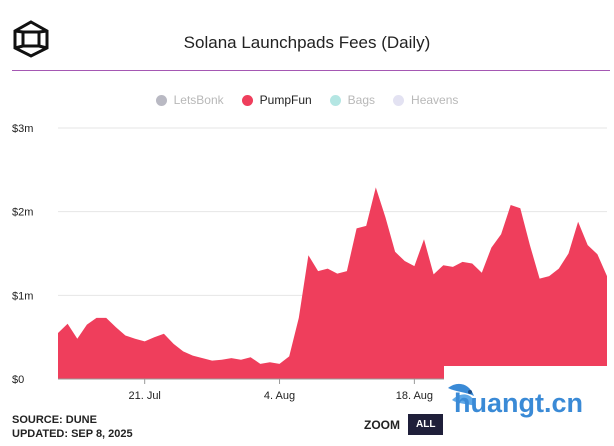  I want to click on watermark-text: huangt.cn, so click(518, 403).